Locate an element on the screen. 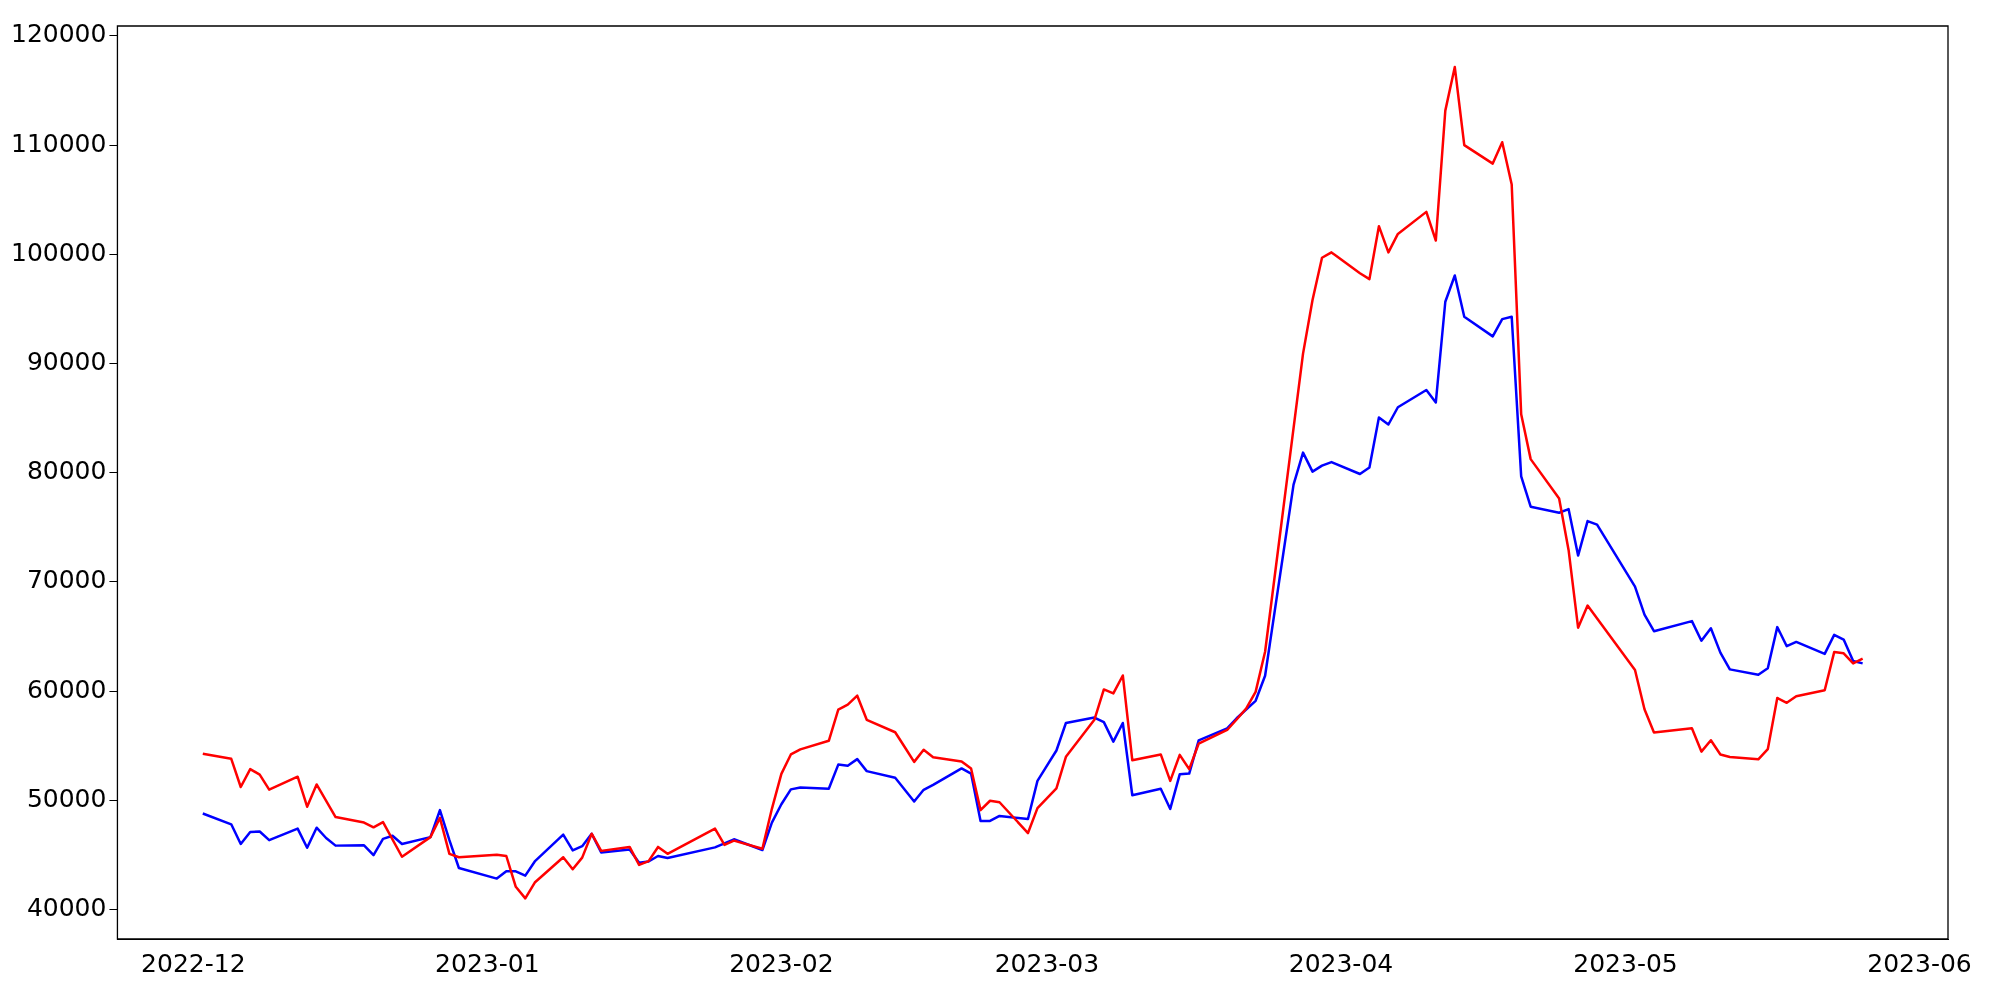 This screenshot has width=2000, height=1000. y-tick-label: 80000 is located at coordinates (66, 471).